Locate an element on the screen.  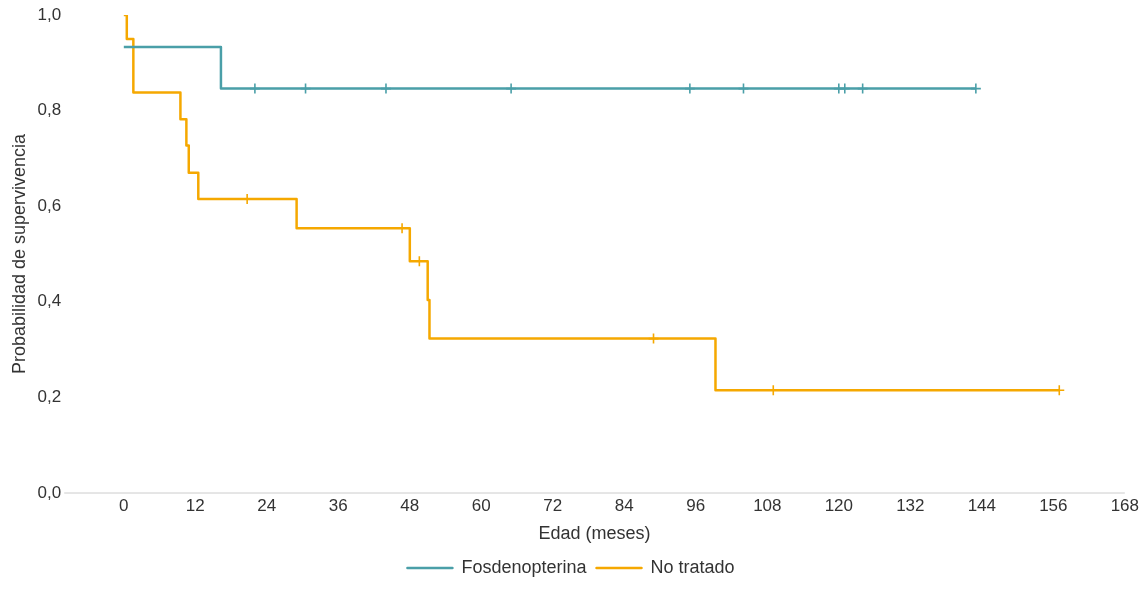
x-tick-label: 48 is located at coordinates (410, 505).